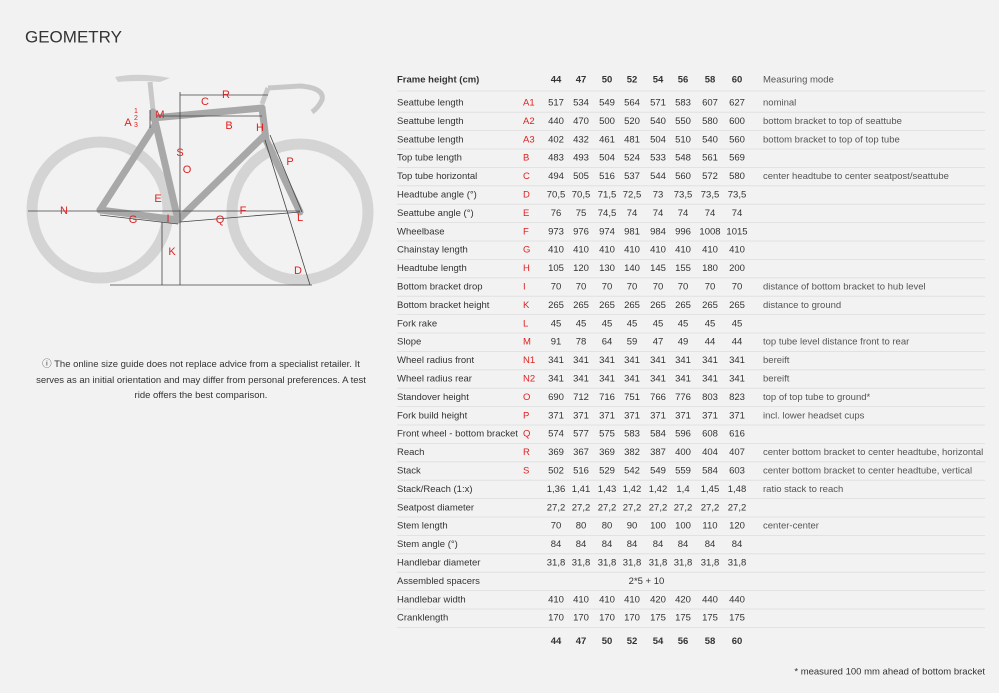 This screenshot has width=999, height=693. Describe the element at coordinates (607, 489) in the screenshot. I see `row-value: 1,43` at that location.